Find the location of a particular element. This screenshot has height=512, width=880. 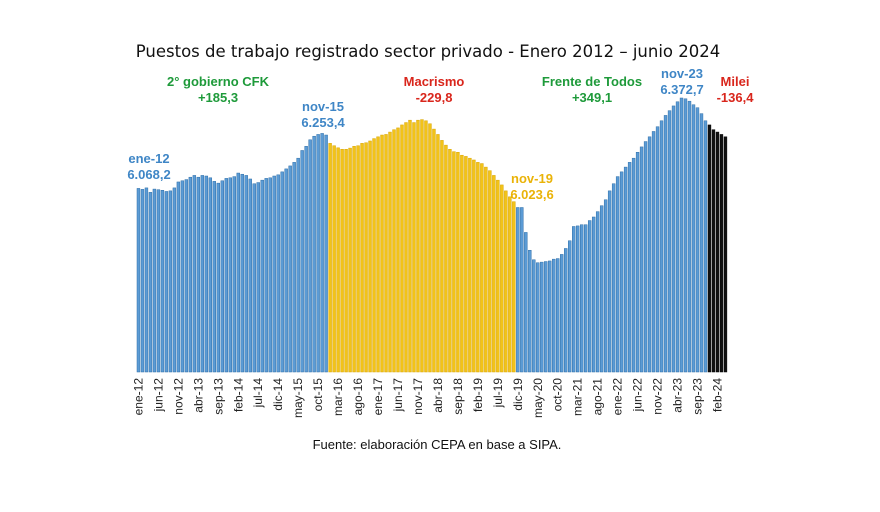

annotation-value: 6.372,7 is located at coordinates (681, 89).